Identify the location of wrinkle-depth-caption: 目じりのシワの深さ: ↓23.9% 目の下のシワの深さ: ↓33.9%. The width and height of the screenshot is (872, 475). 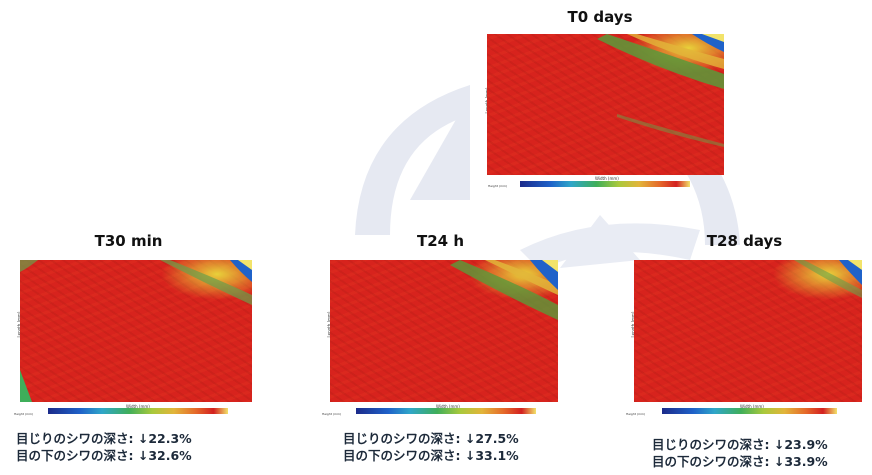
(740, 453).